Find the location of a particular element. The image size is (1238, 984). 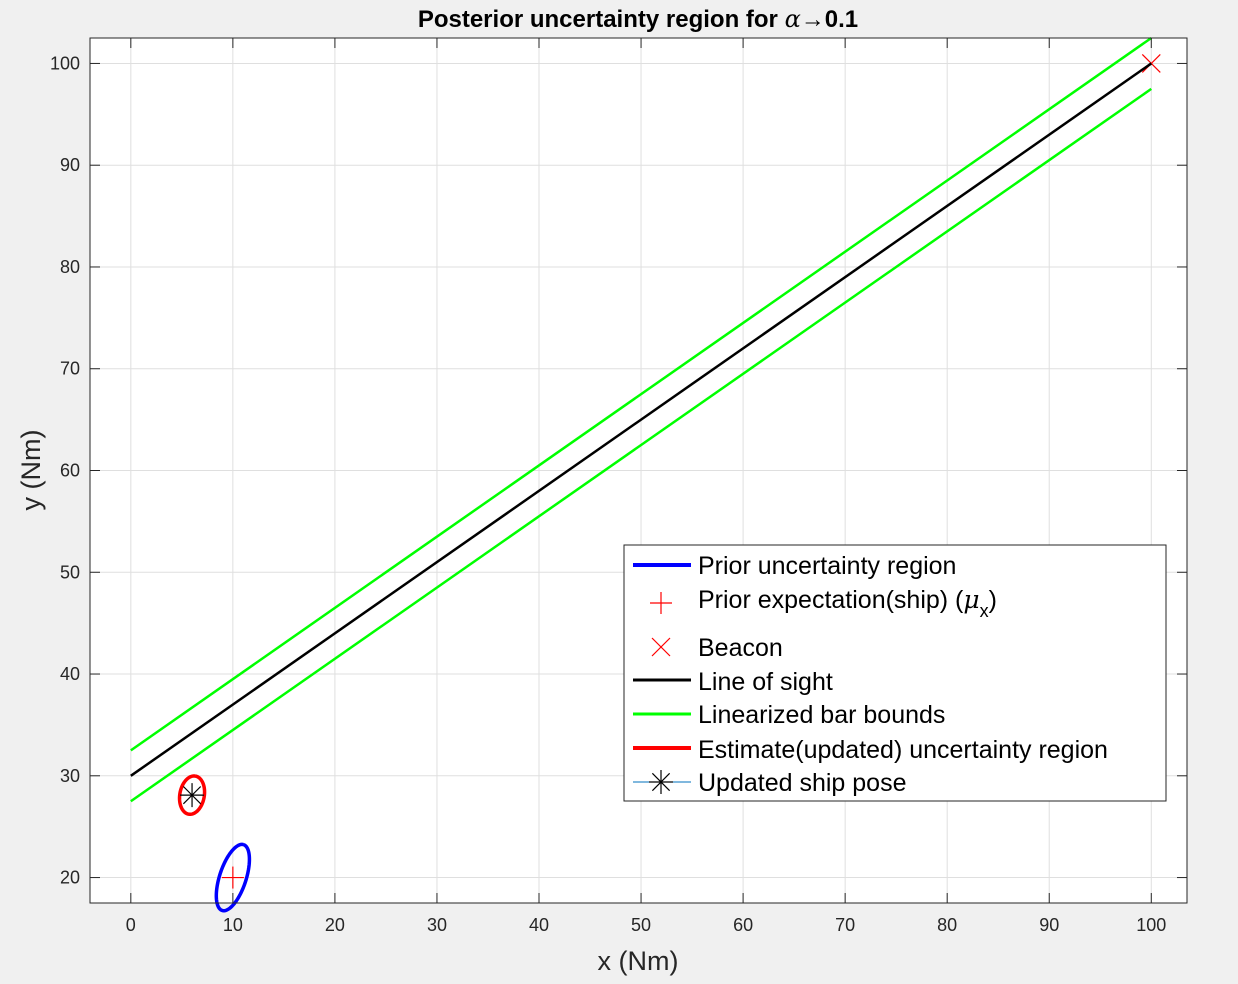

marker-plus-prior-expectation-ship is located at coordinates (232, 877).